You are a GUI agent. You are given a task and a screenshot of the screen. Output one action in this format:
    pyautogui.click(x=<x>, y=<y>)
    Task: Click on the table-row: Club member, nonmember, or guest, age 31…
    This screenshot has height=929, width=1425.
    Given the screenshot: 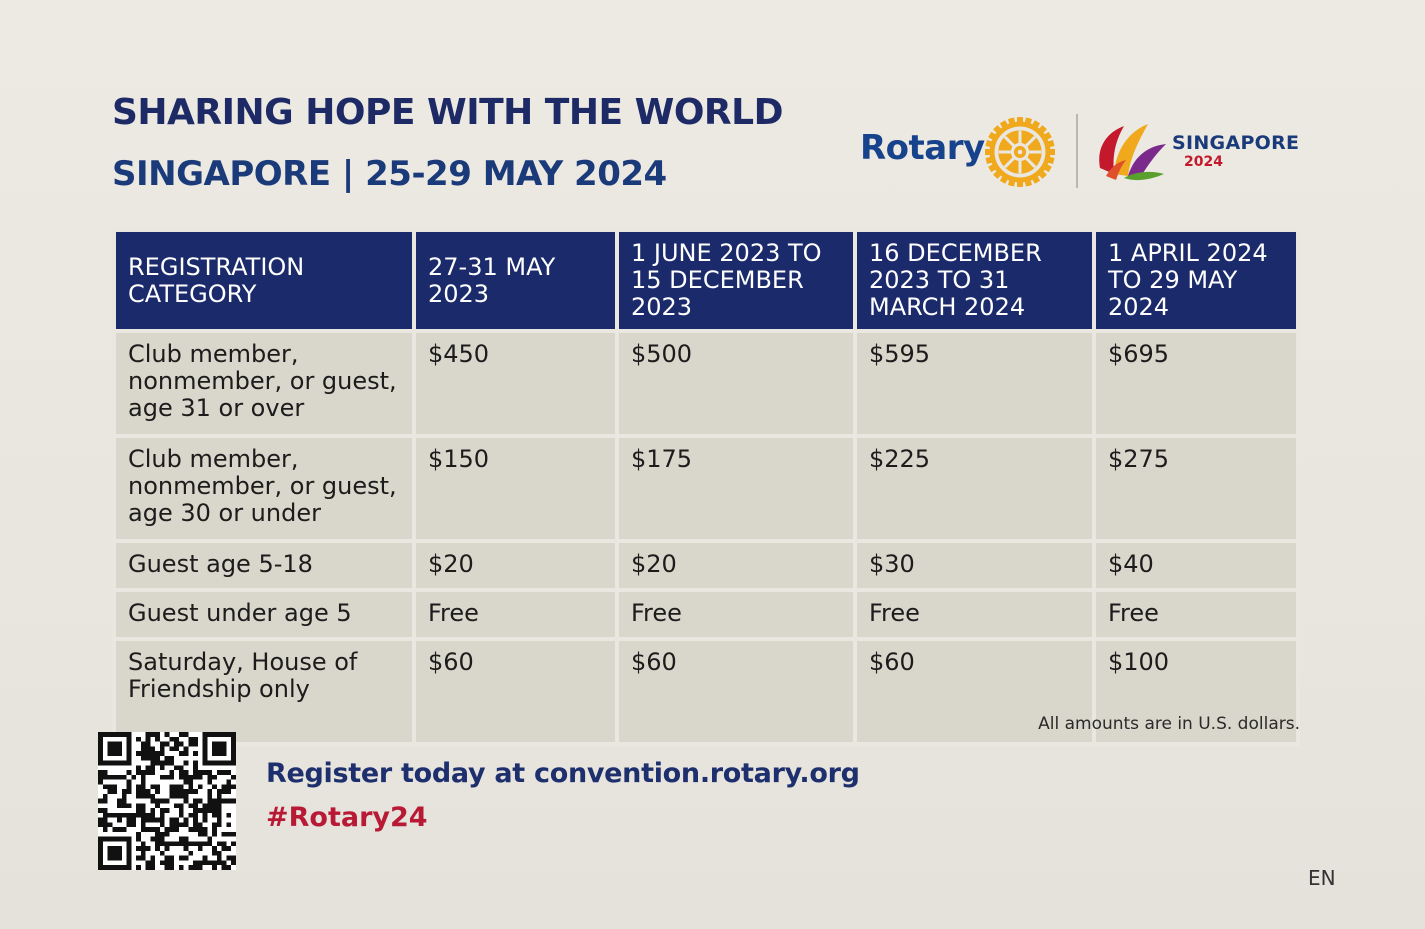 What is the action you would take?
    pyautogui.click(x=706, y=383)
    